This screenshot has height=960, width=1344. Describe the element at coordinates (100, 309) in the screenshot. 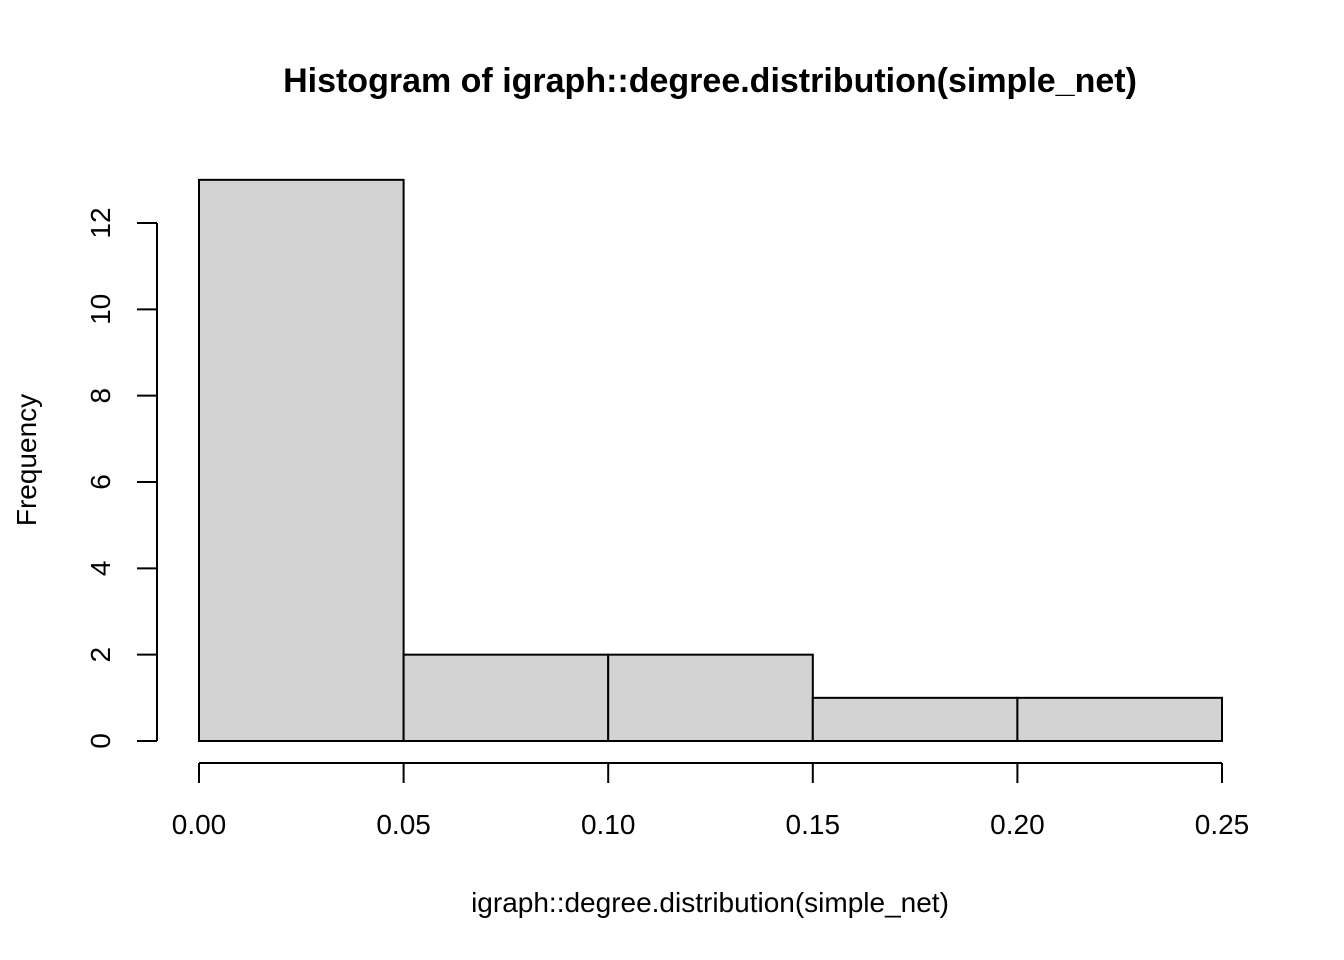

I see `y-tick-label: 10` at that location.